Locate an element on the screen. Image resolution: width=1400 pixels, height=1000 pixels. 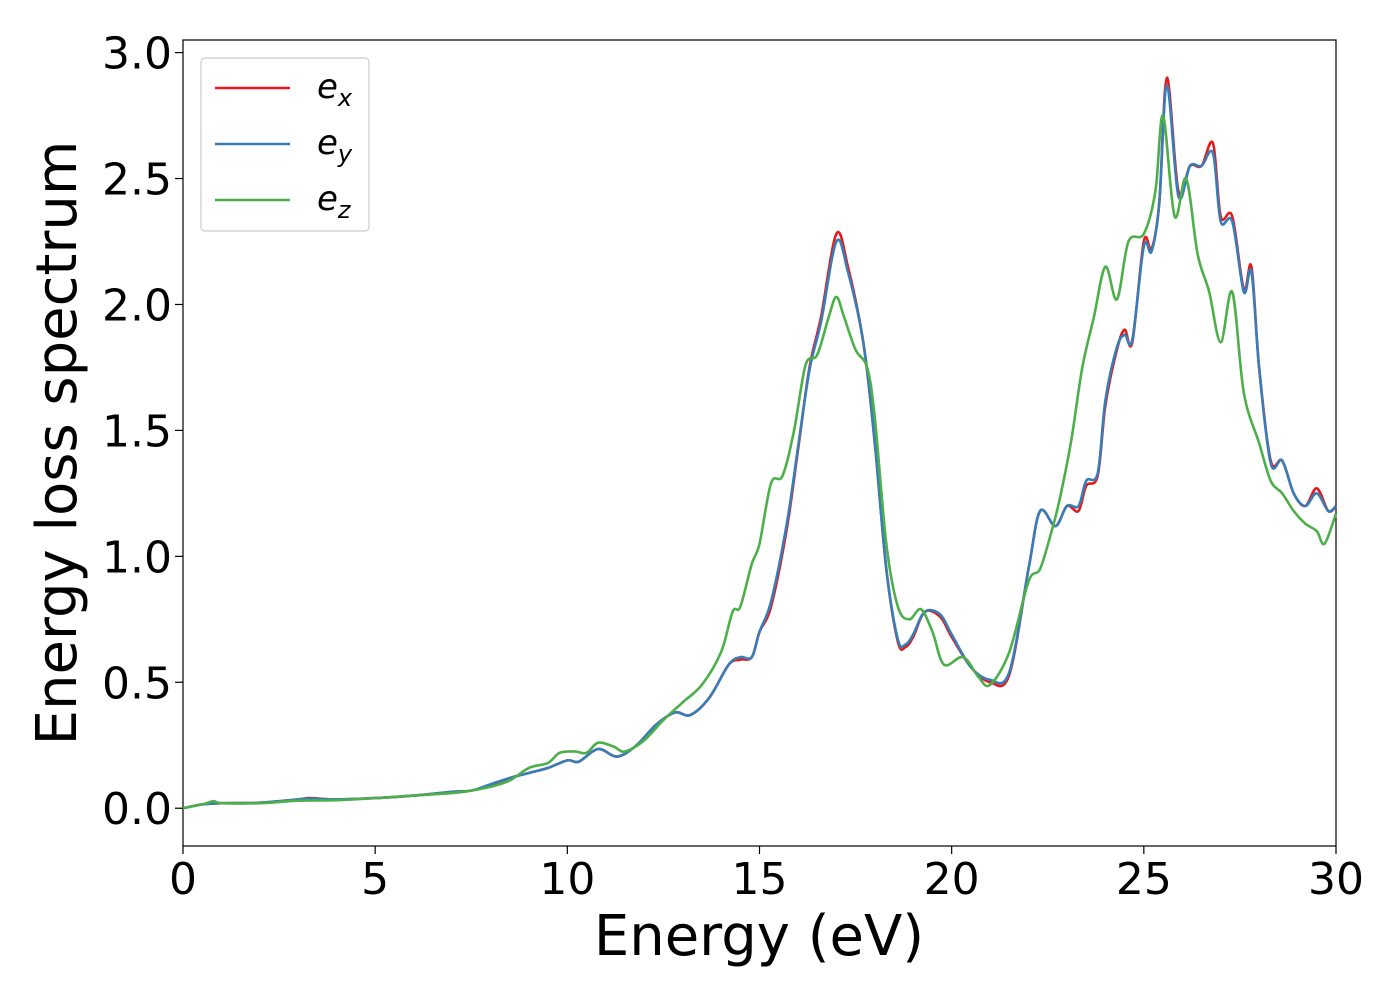
x-axis-title: Energy (eV) is located at coordinates (759, 936).